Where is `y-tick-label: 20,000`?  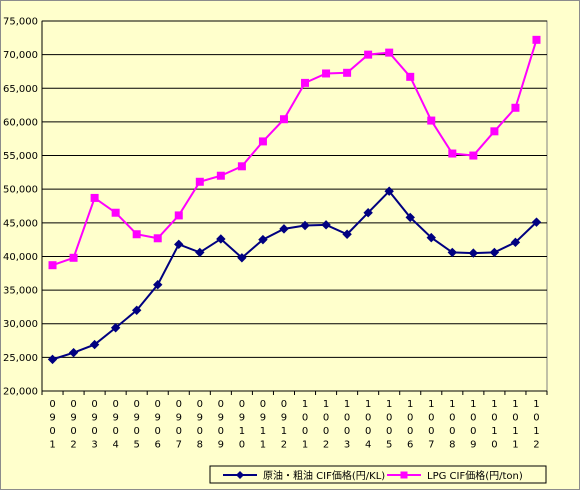 y-tick-label: 20,000 is located at coordinates (20, 392).